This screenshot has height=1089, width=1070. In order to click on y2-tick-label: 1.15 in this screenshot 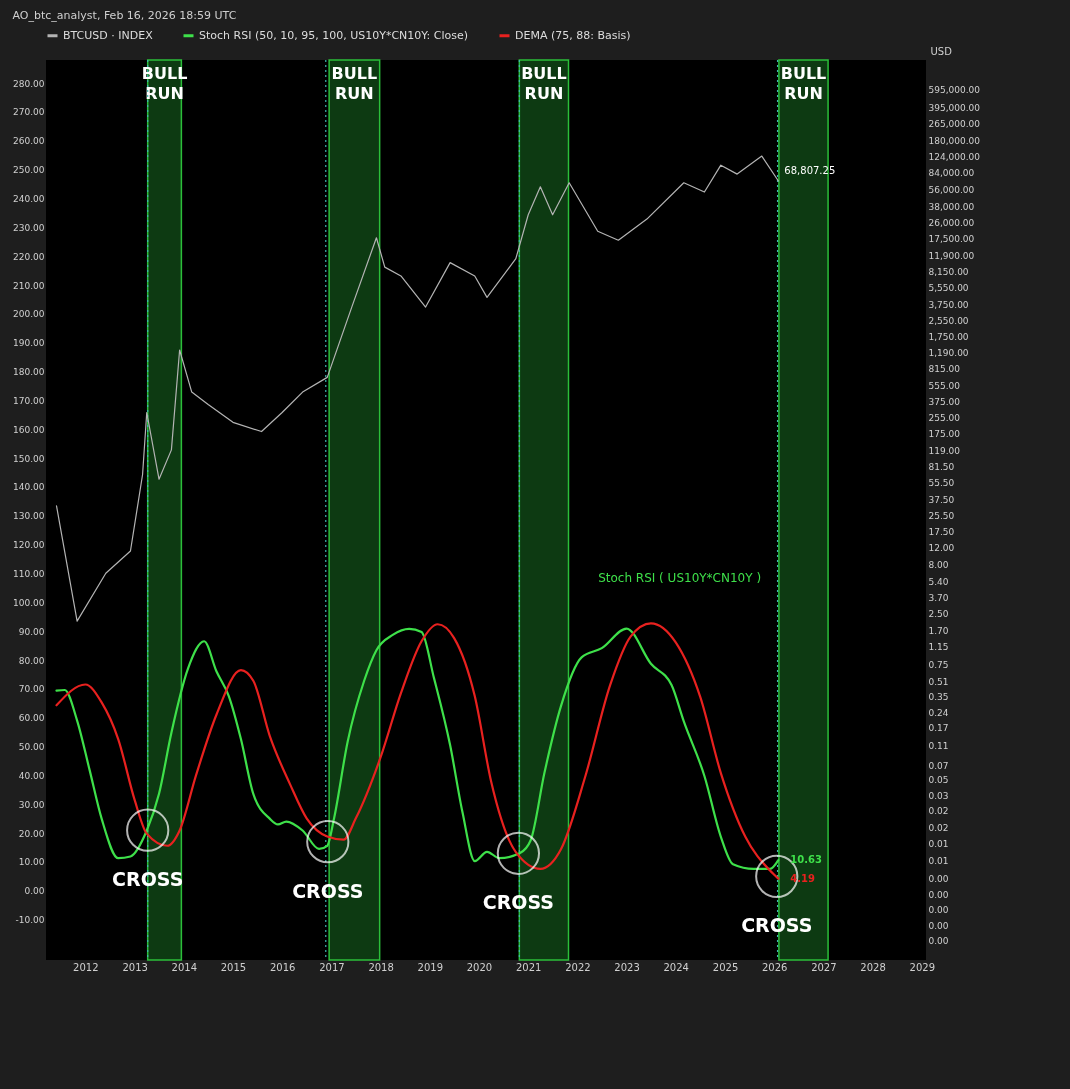, I will do `click(938, 647)`.